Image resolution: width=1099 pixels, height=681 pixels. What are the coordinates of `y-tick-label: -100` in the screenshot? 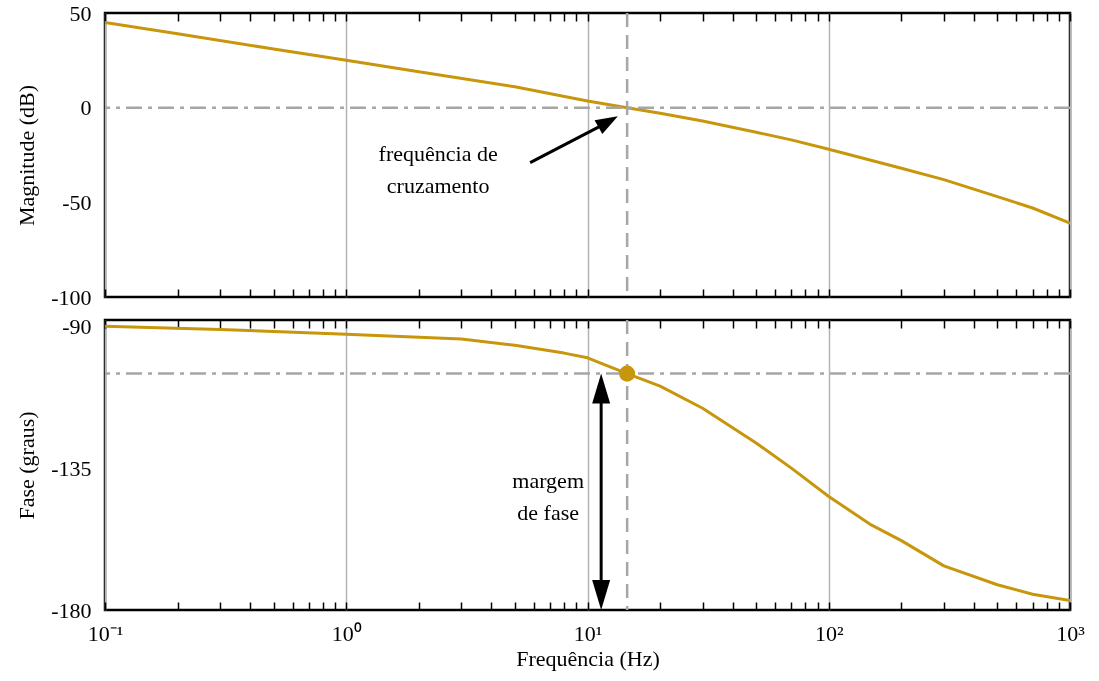 It's located at (71, 297).